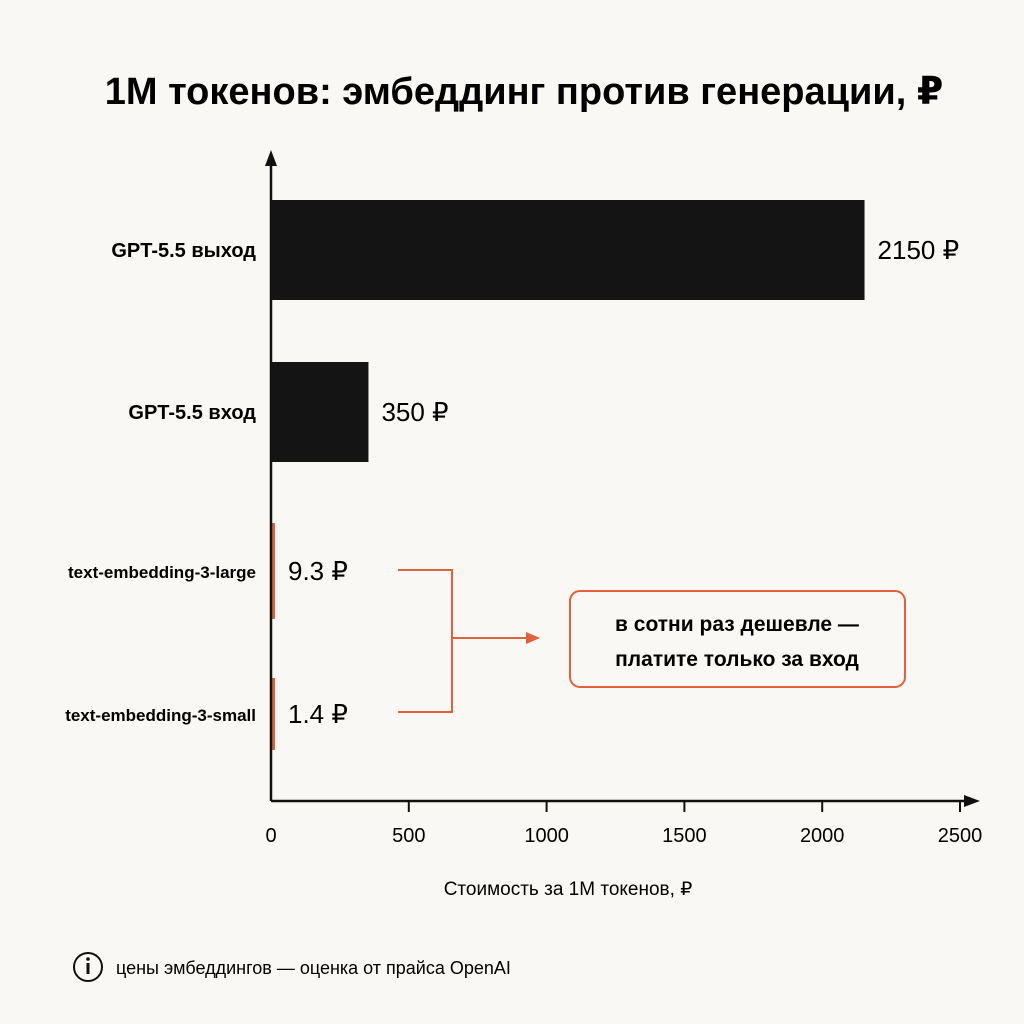 The height and width of the screenshot is (1024, 1024). I want to click on callout-bracket, so click(463, 641).